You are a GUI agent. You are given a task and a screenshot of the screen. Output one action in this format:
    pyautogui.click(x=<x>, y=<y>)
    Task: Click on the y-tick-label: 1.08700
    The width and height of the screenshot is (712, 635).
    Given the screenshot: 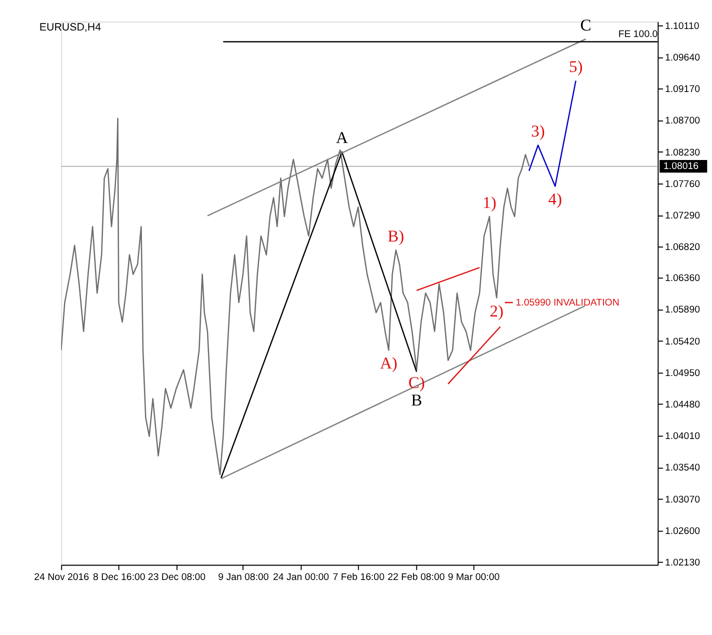 What is the action you would take?
    pyautogui.click(x=682, y=121)
    